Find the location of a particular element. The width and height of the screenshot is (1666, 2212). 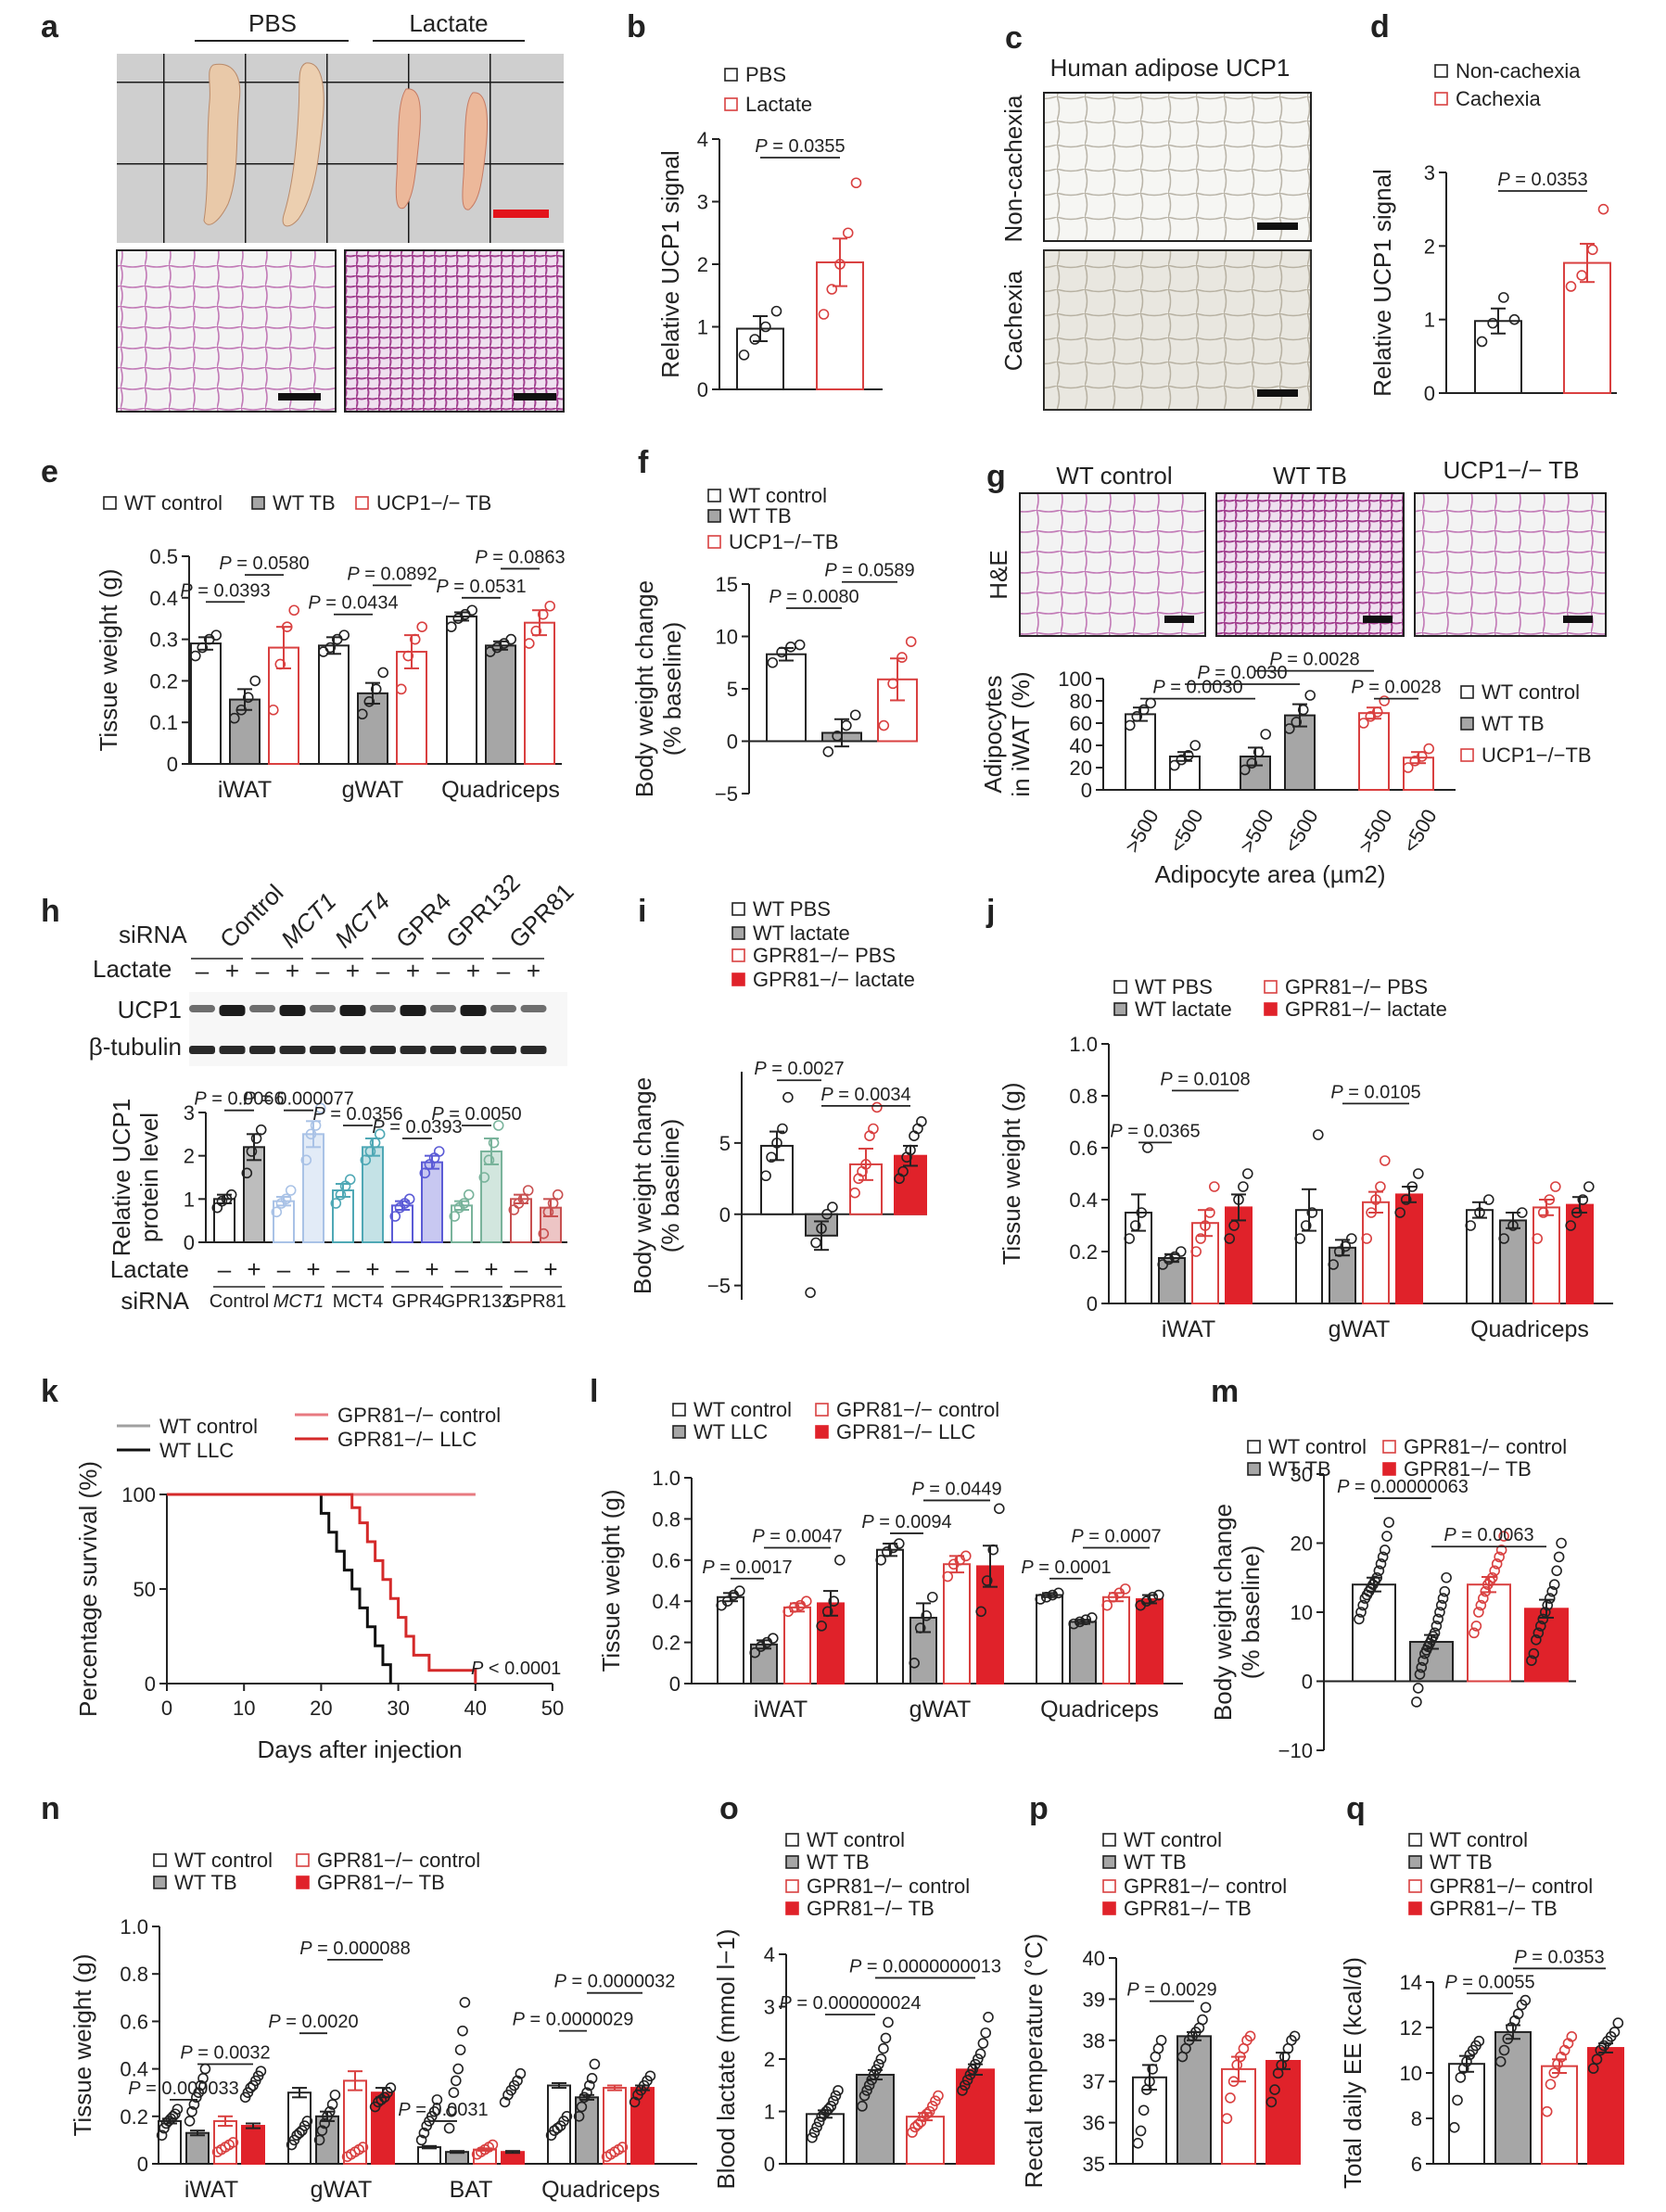

chart-o-legend-swatch is located at coordinates (792, 1886).